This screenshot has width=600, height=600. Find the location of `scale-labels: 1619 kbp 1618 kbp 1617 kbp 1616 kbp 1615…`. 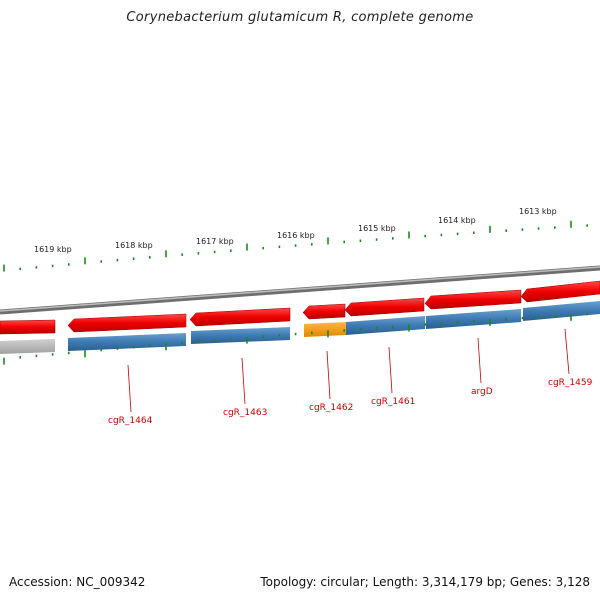

scale-labels: 1619 kbp 1618 kbp 1617 kbp 1616 kbp 1615… is located at coordinates (295, 230).